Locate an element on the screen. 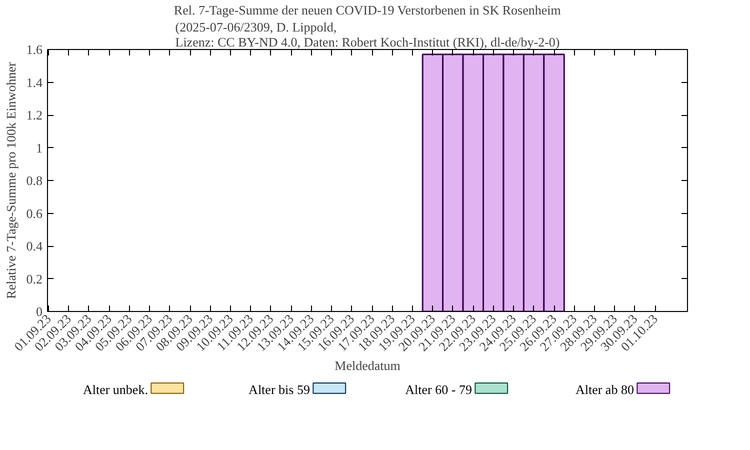 Image resolution: width=750 pixels, height=450 pixels. y-tick-label: 1.2 is located at coordinates (34, 115).